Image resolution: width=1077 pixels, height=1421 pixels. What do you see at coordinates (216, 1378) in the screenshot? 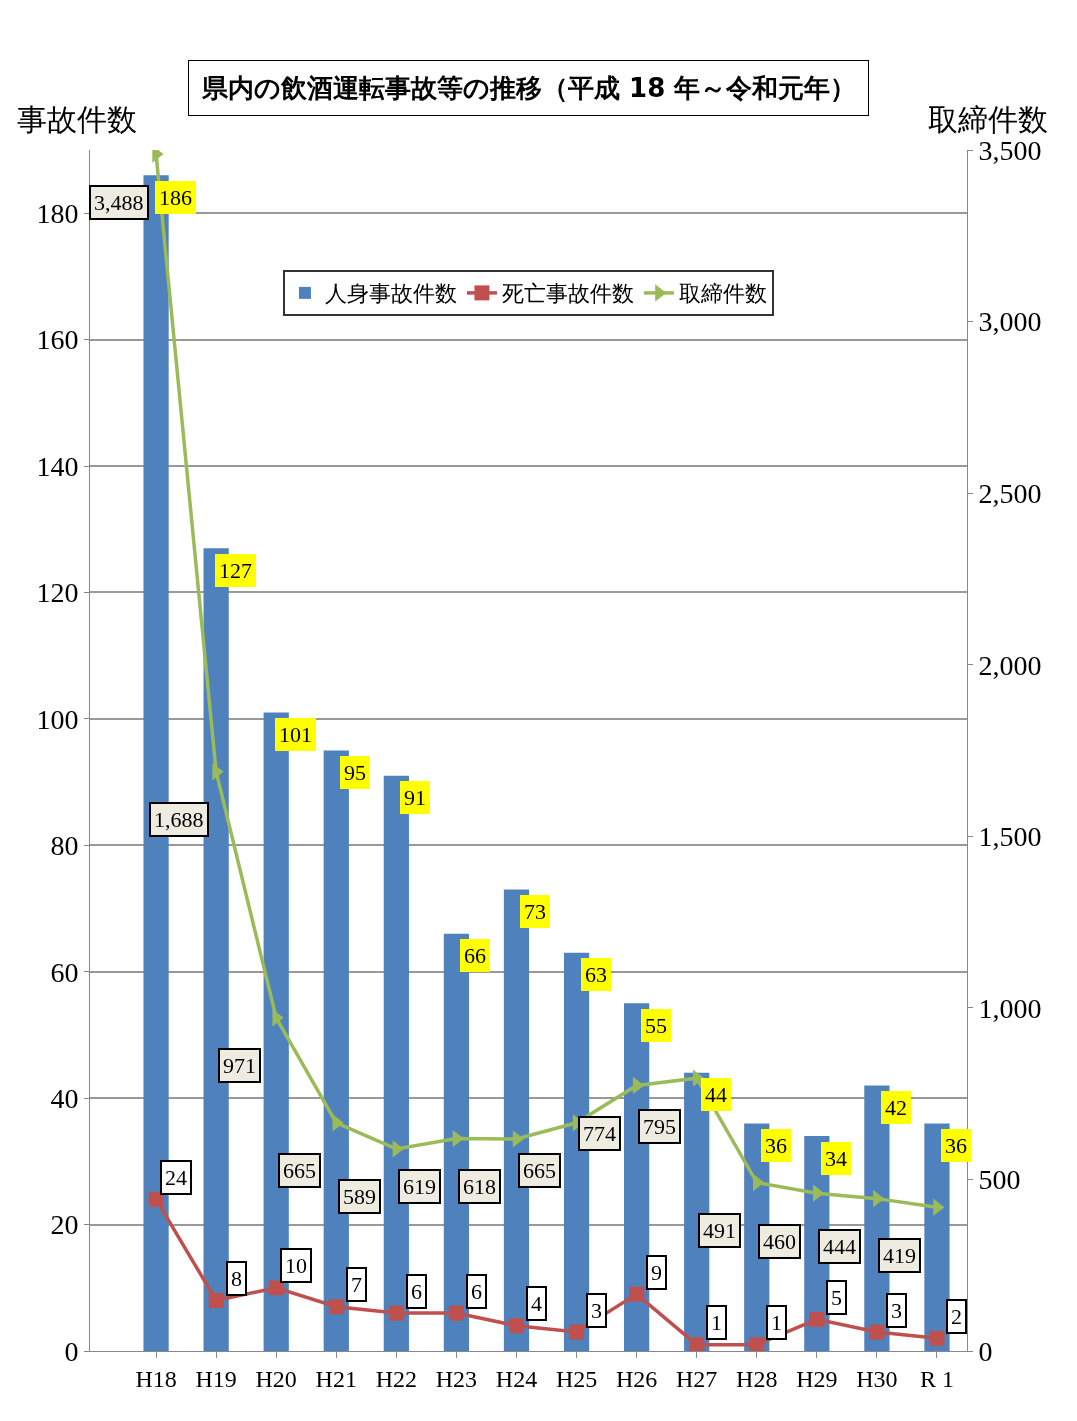
I see `x-tick-label: H19` at bounding box center [216, 1378].